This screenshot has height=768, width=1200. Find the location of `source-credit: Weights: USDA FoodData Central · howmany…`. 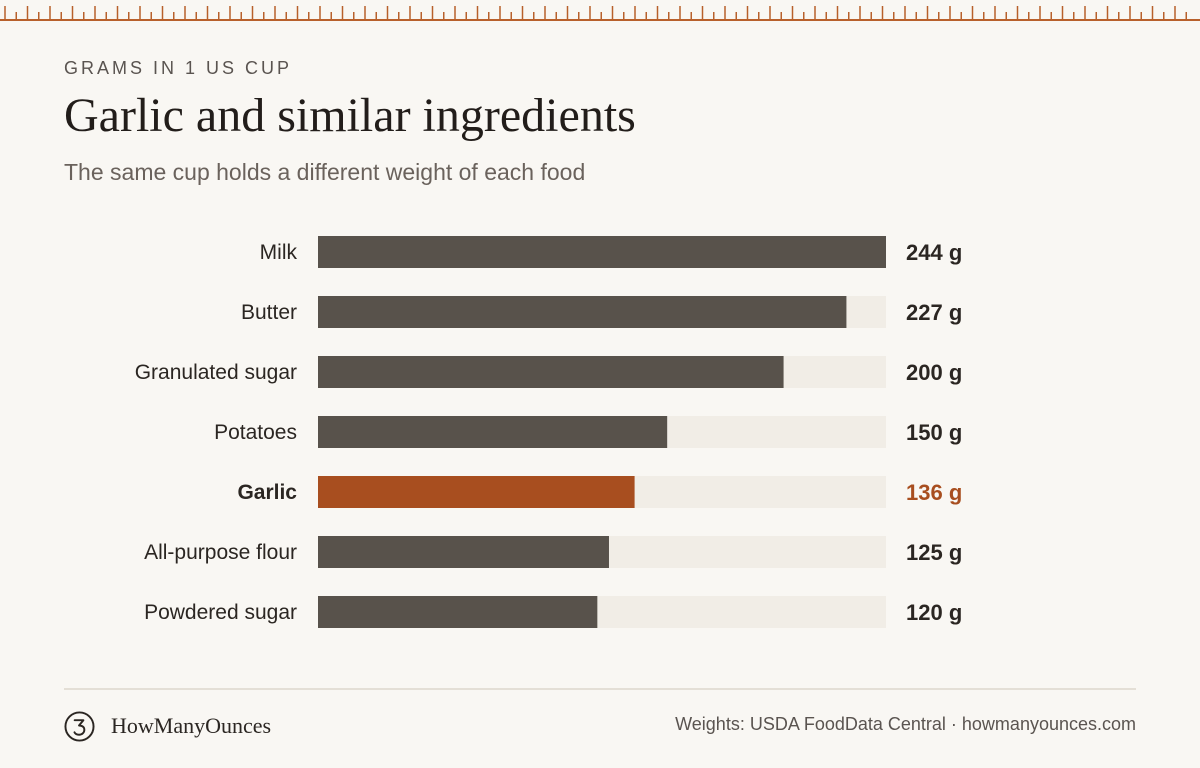

source-credit: Weights: USDA FoodData Central · howmany… is located at coordinates (905, 724).